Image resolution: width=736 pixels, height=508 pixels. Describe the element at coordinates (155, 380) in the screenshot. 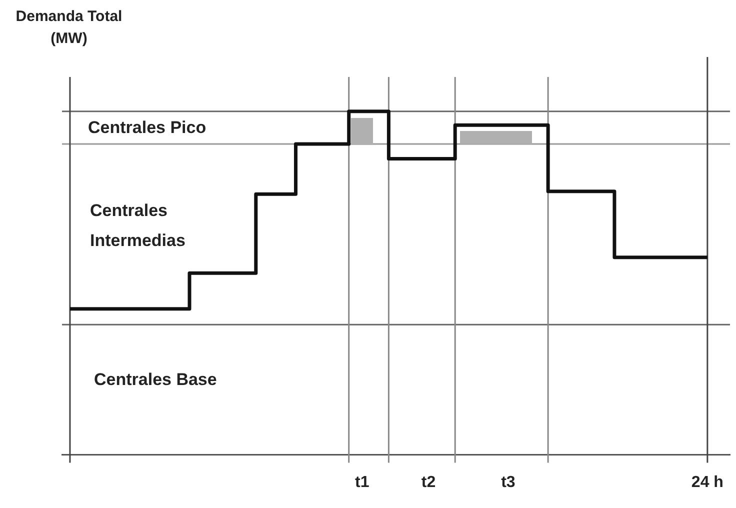

I see `annotation: Centrales Base` at that location.